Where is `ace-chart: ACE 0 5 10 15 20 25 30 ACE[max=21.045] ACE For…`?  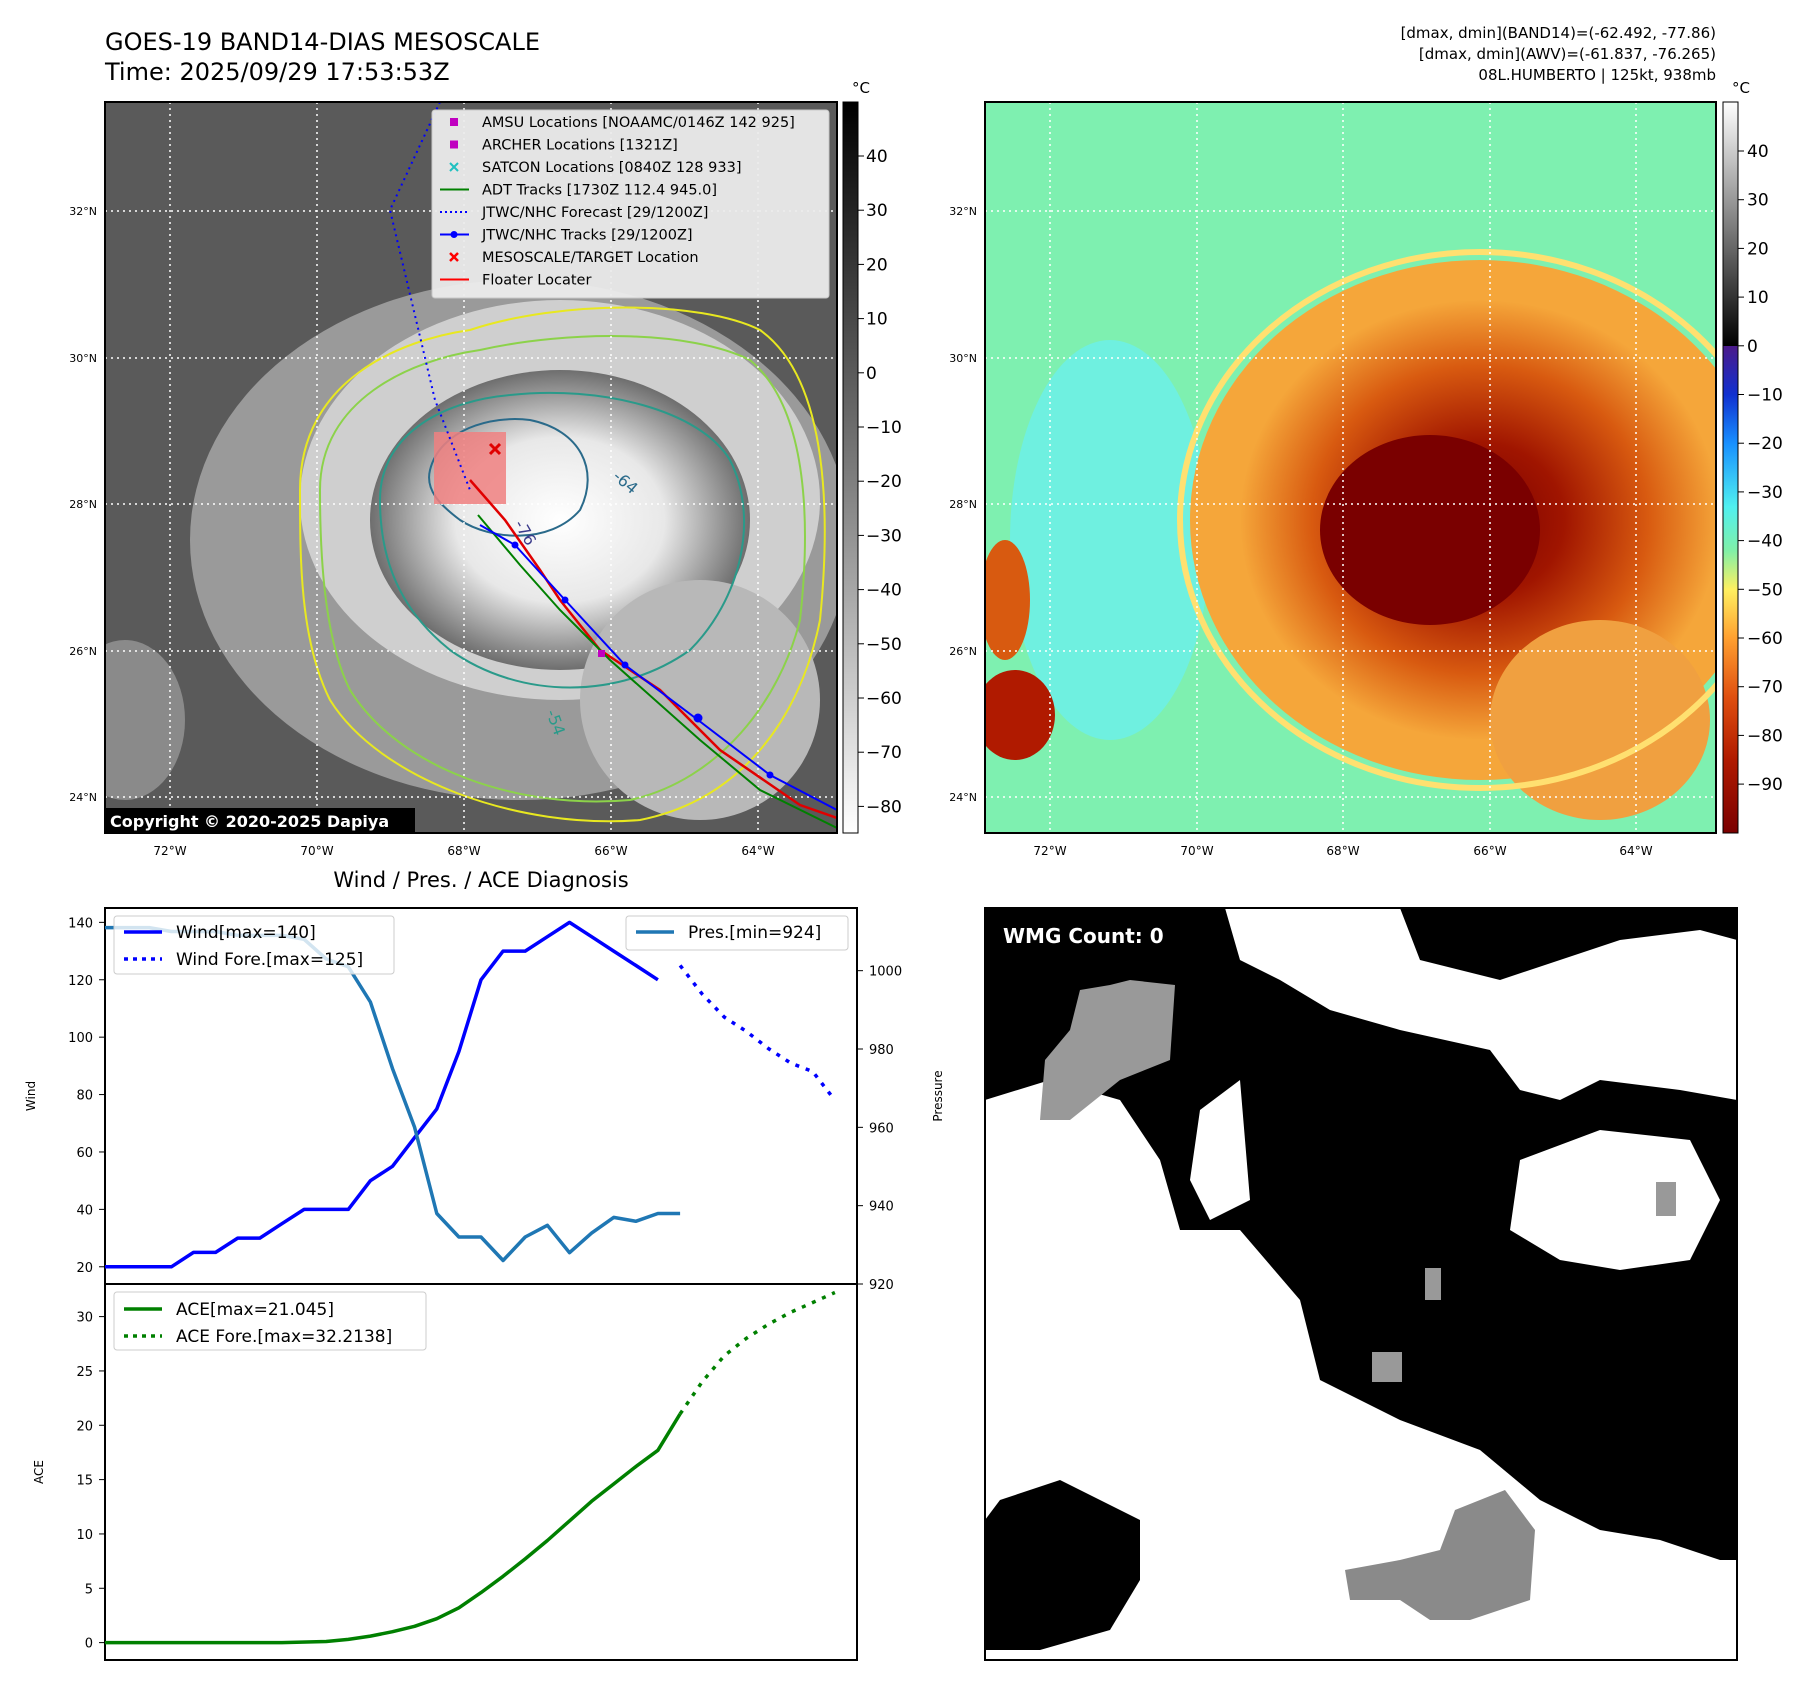
ace-chart: ACE 0 5 10 15 20 25 30 ACE[max=21.045] ACE For… is located at coordinates (445, 1472).